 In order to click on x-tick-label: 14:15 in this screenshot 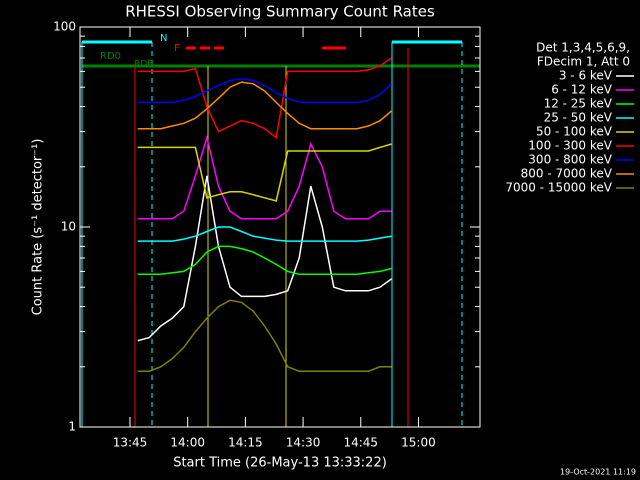, I will do `click(245, 443)`.